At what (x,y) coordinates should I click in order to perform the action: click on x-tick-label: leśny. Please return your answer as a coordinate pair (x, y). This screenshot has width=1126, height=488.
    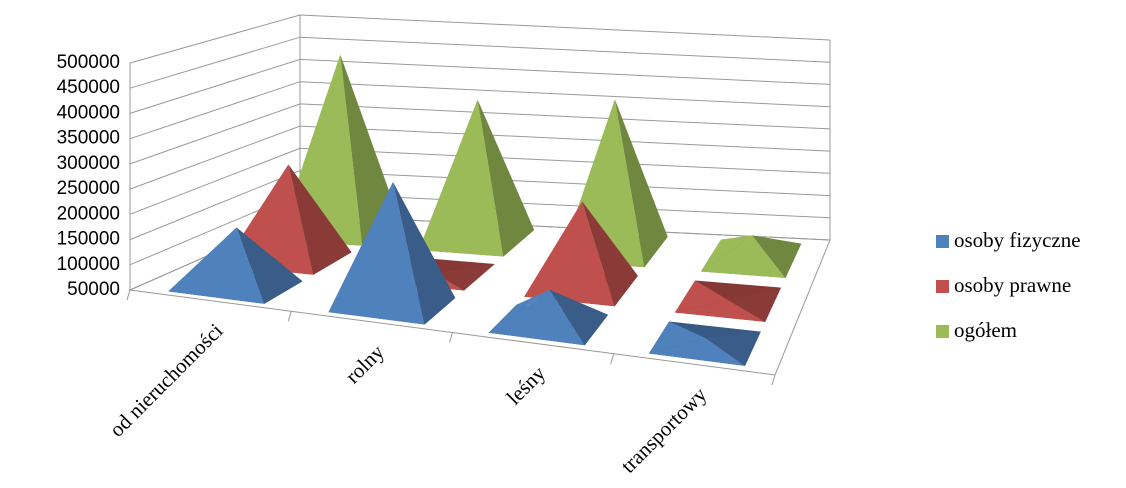
    Looking at the image, I should click on (526, 385).